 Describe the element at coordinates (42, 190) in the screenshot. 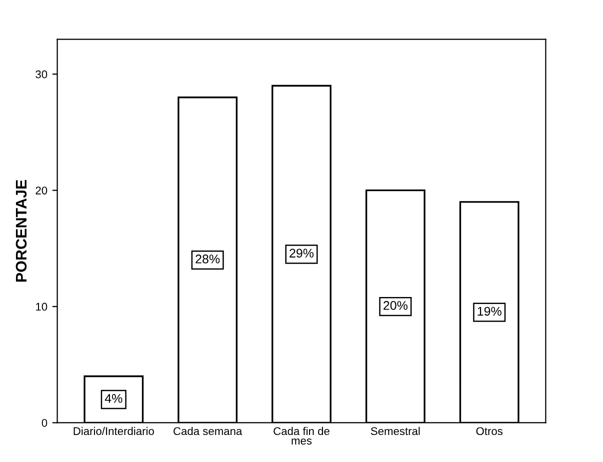

I see `y-tick-label: 20` at that location.